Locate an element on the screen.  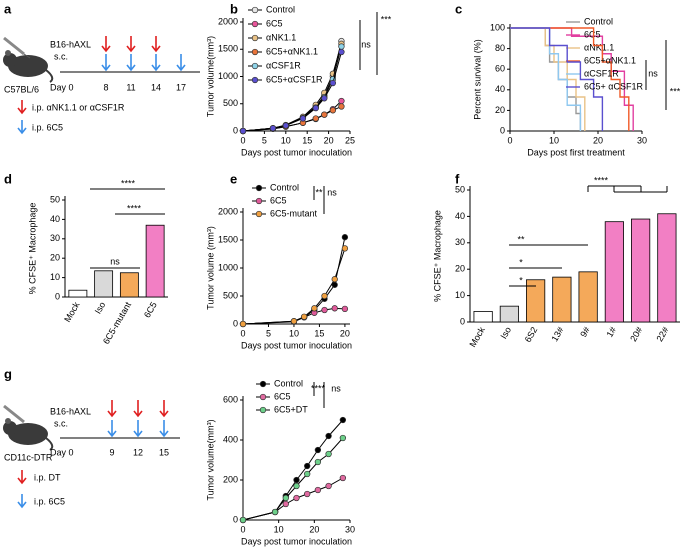
y-tick-label: 600 is located at coordinates (230, 399).